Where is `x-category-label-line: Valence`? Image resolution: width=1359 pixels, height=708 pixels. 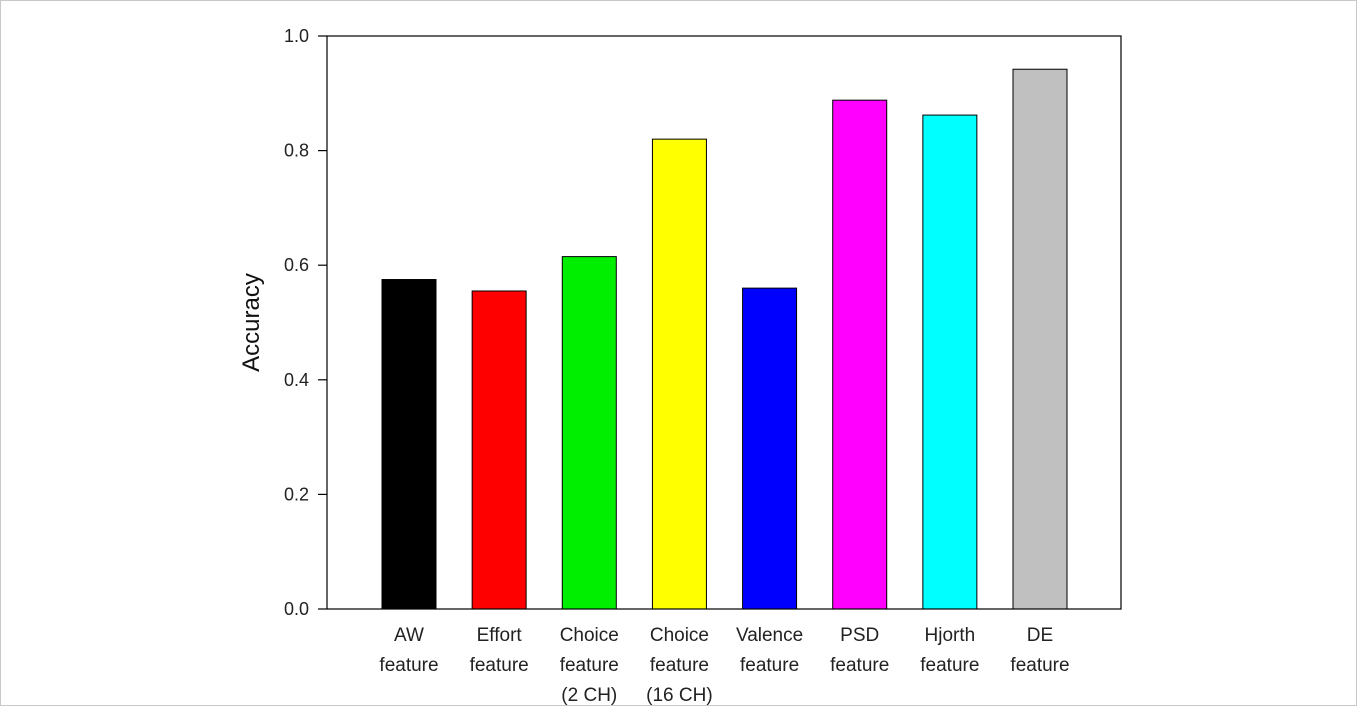 x-category-label-line: Valence is located at coordinates (769, 635).